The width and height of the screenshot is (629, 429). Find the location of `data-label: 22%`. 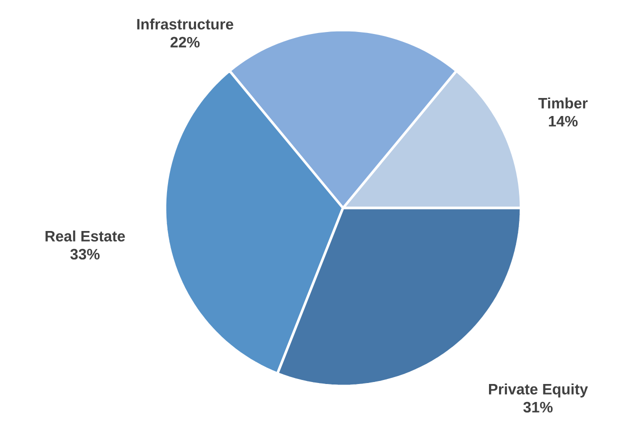

data-label: 22% is located at coordinates (185, 42).